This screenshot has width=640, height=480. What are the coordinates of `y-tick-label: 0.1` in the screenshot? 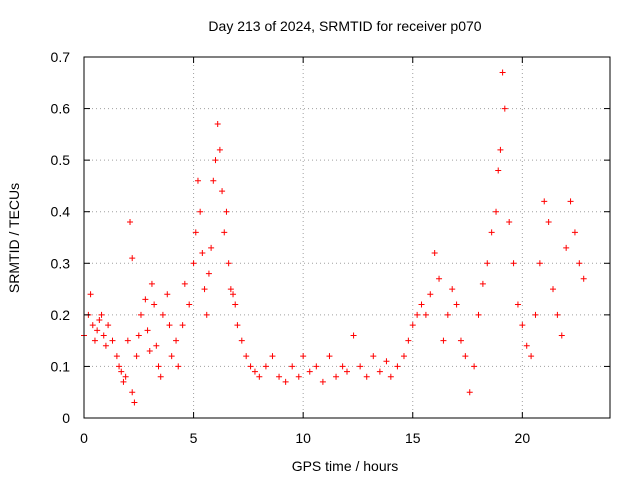 It's located at (61, 366).